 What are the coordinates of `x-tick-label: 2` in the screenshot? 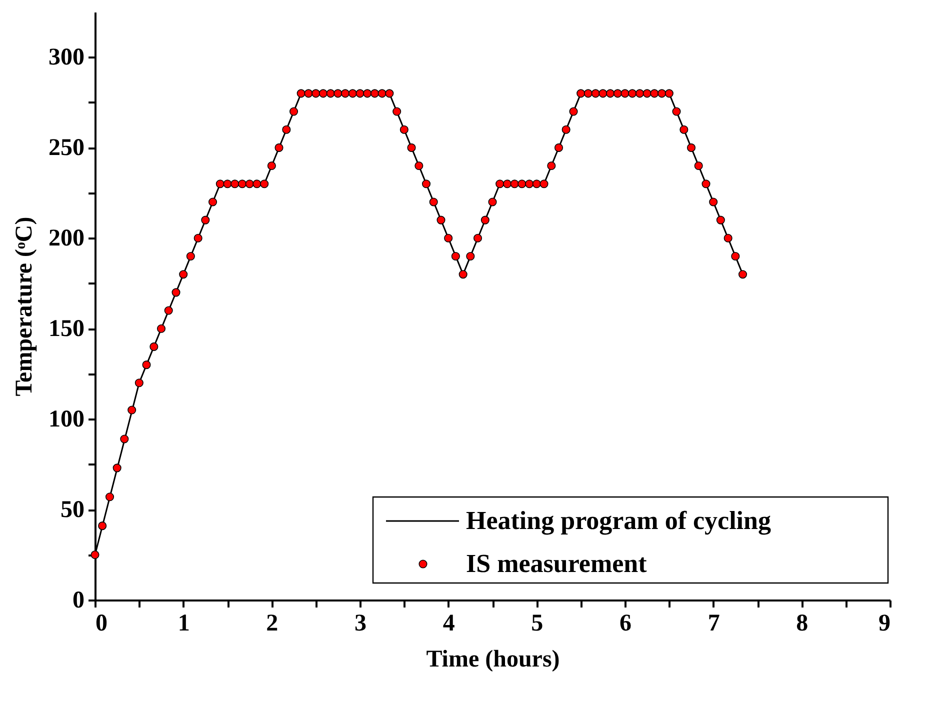 It's located at (272, 623).